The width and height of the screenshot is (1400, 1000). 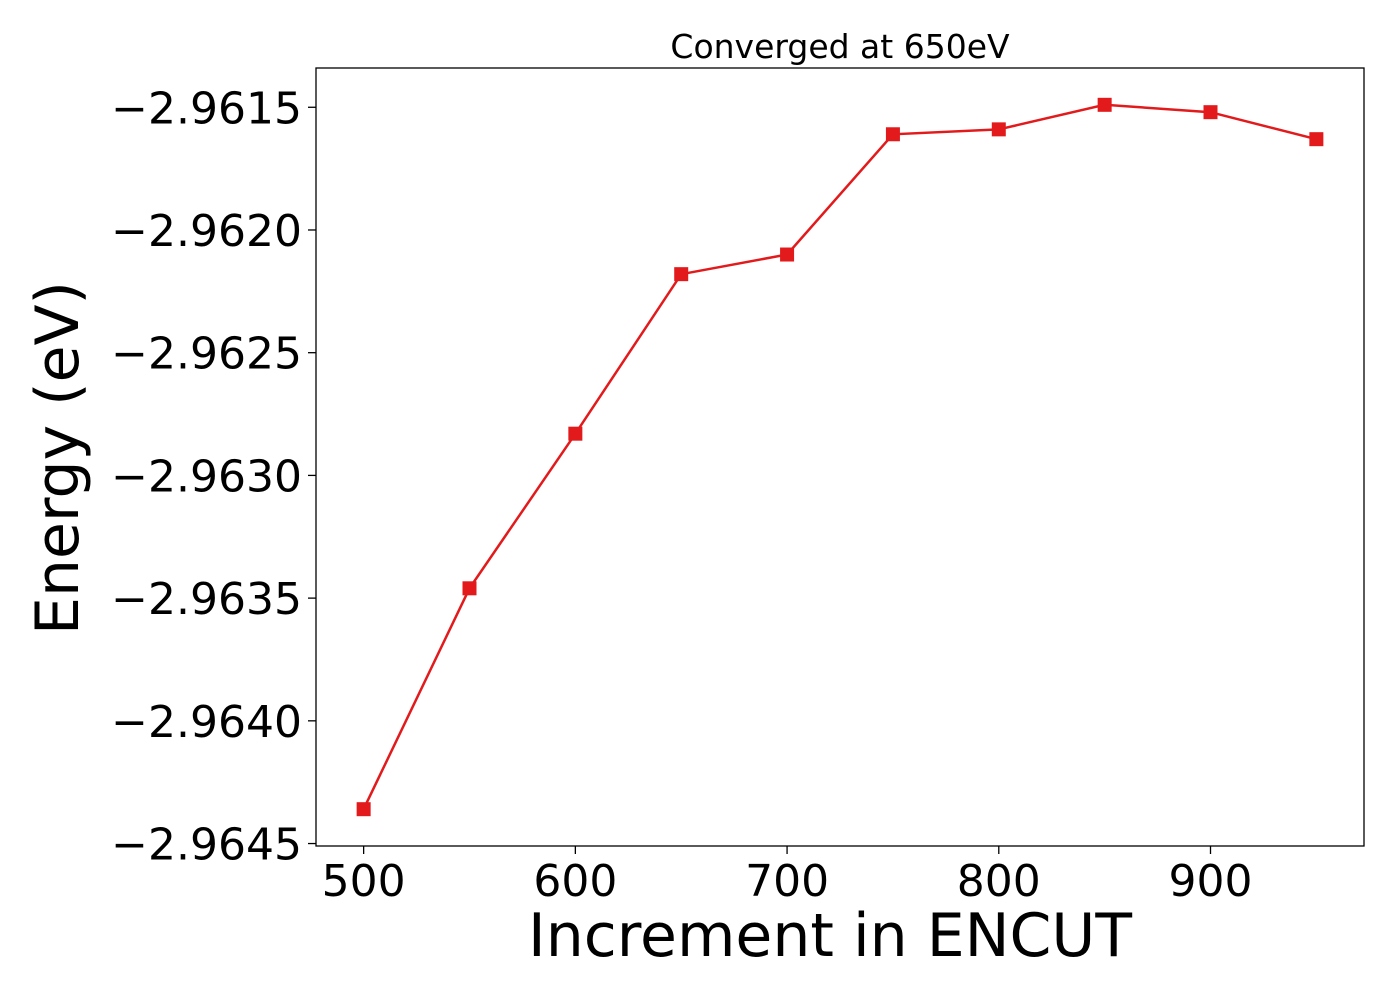 I want to click on y-tick-label: −2.9615, so click(x=206, y=108).